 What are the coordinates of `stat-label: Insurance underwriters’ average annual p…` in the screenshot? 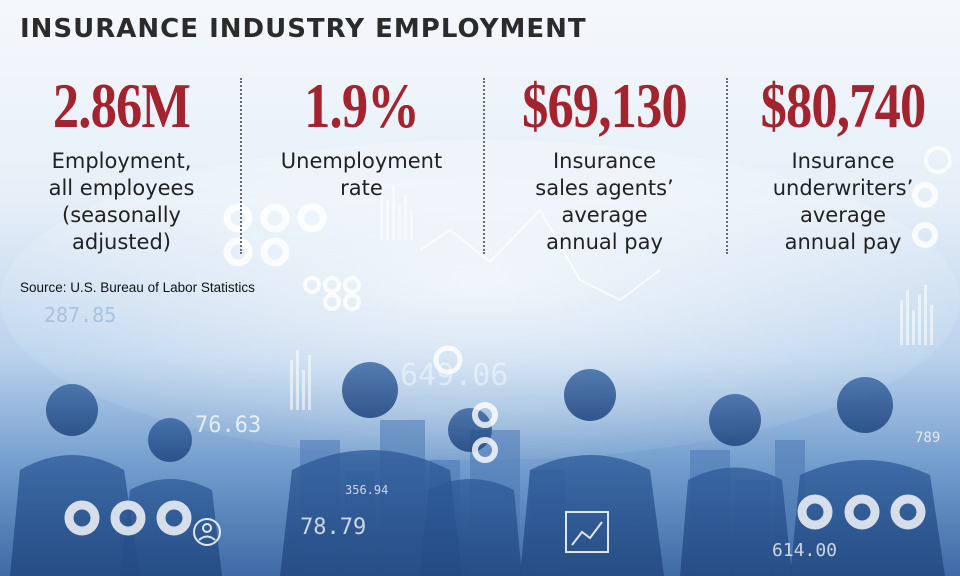 It's located at (843, 201).